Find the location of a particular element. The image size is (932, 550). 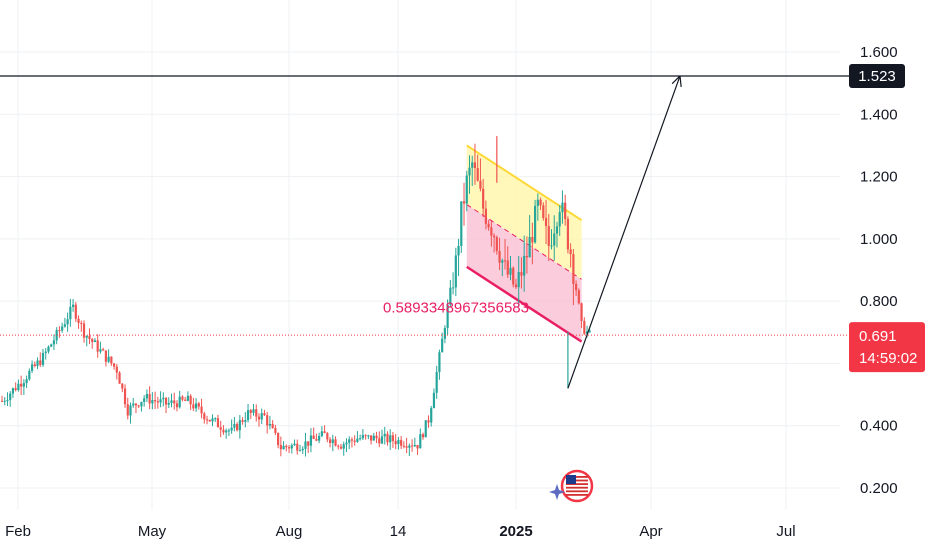

channel-lower-line is located at coordinates (524, 304).